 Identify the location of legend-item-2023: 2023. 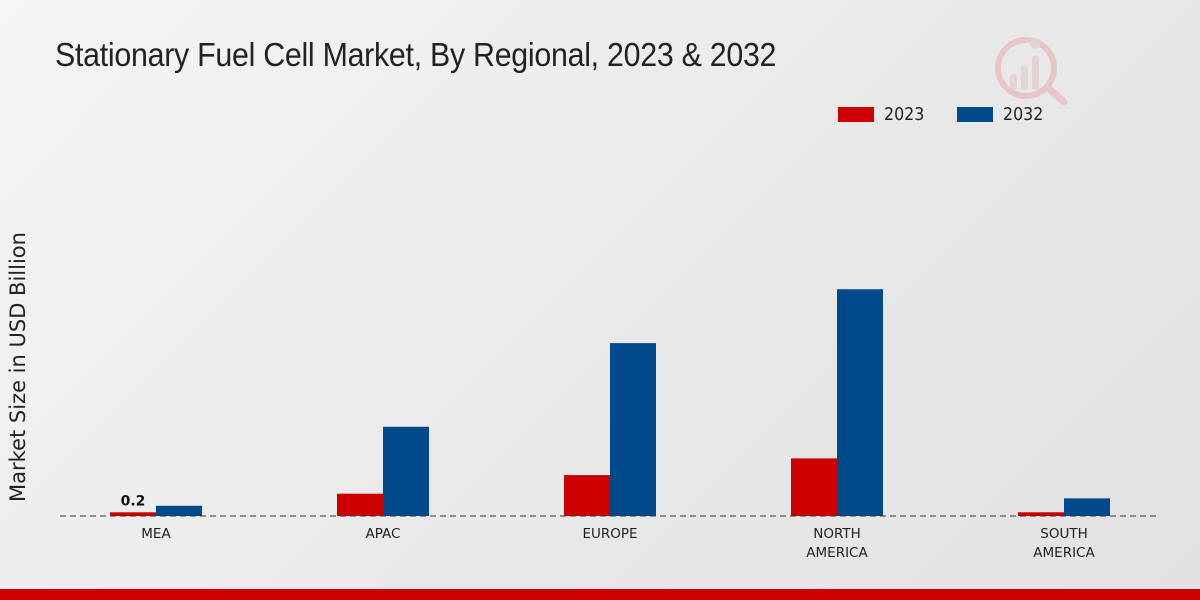
(884, 114).